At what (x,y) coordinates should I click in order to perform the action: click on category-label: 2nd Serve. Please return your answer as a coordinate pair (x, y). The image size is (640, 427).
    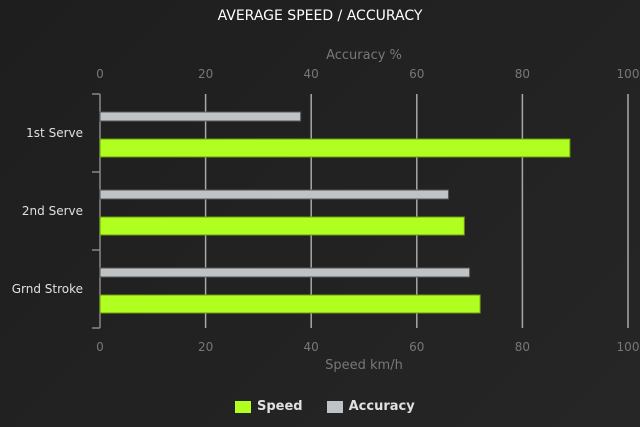
    Looking at the image, I should click on (52, 211).